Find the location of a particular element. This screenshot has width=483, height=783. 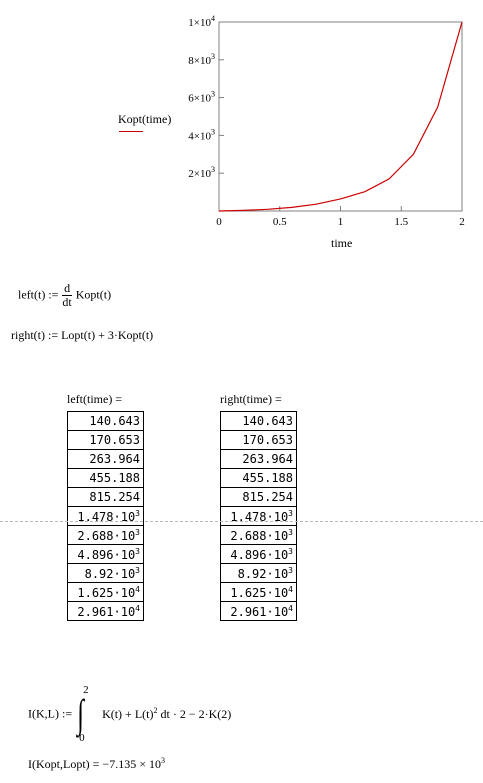

right-table-row: 455.188 is located at coordinates (258, 478).